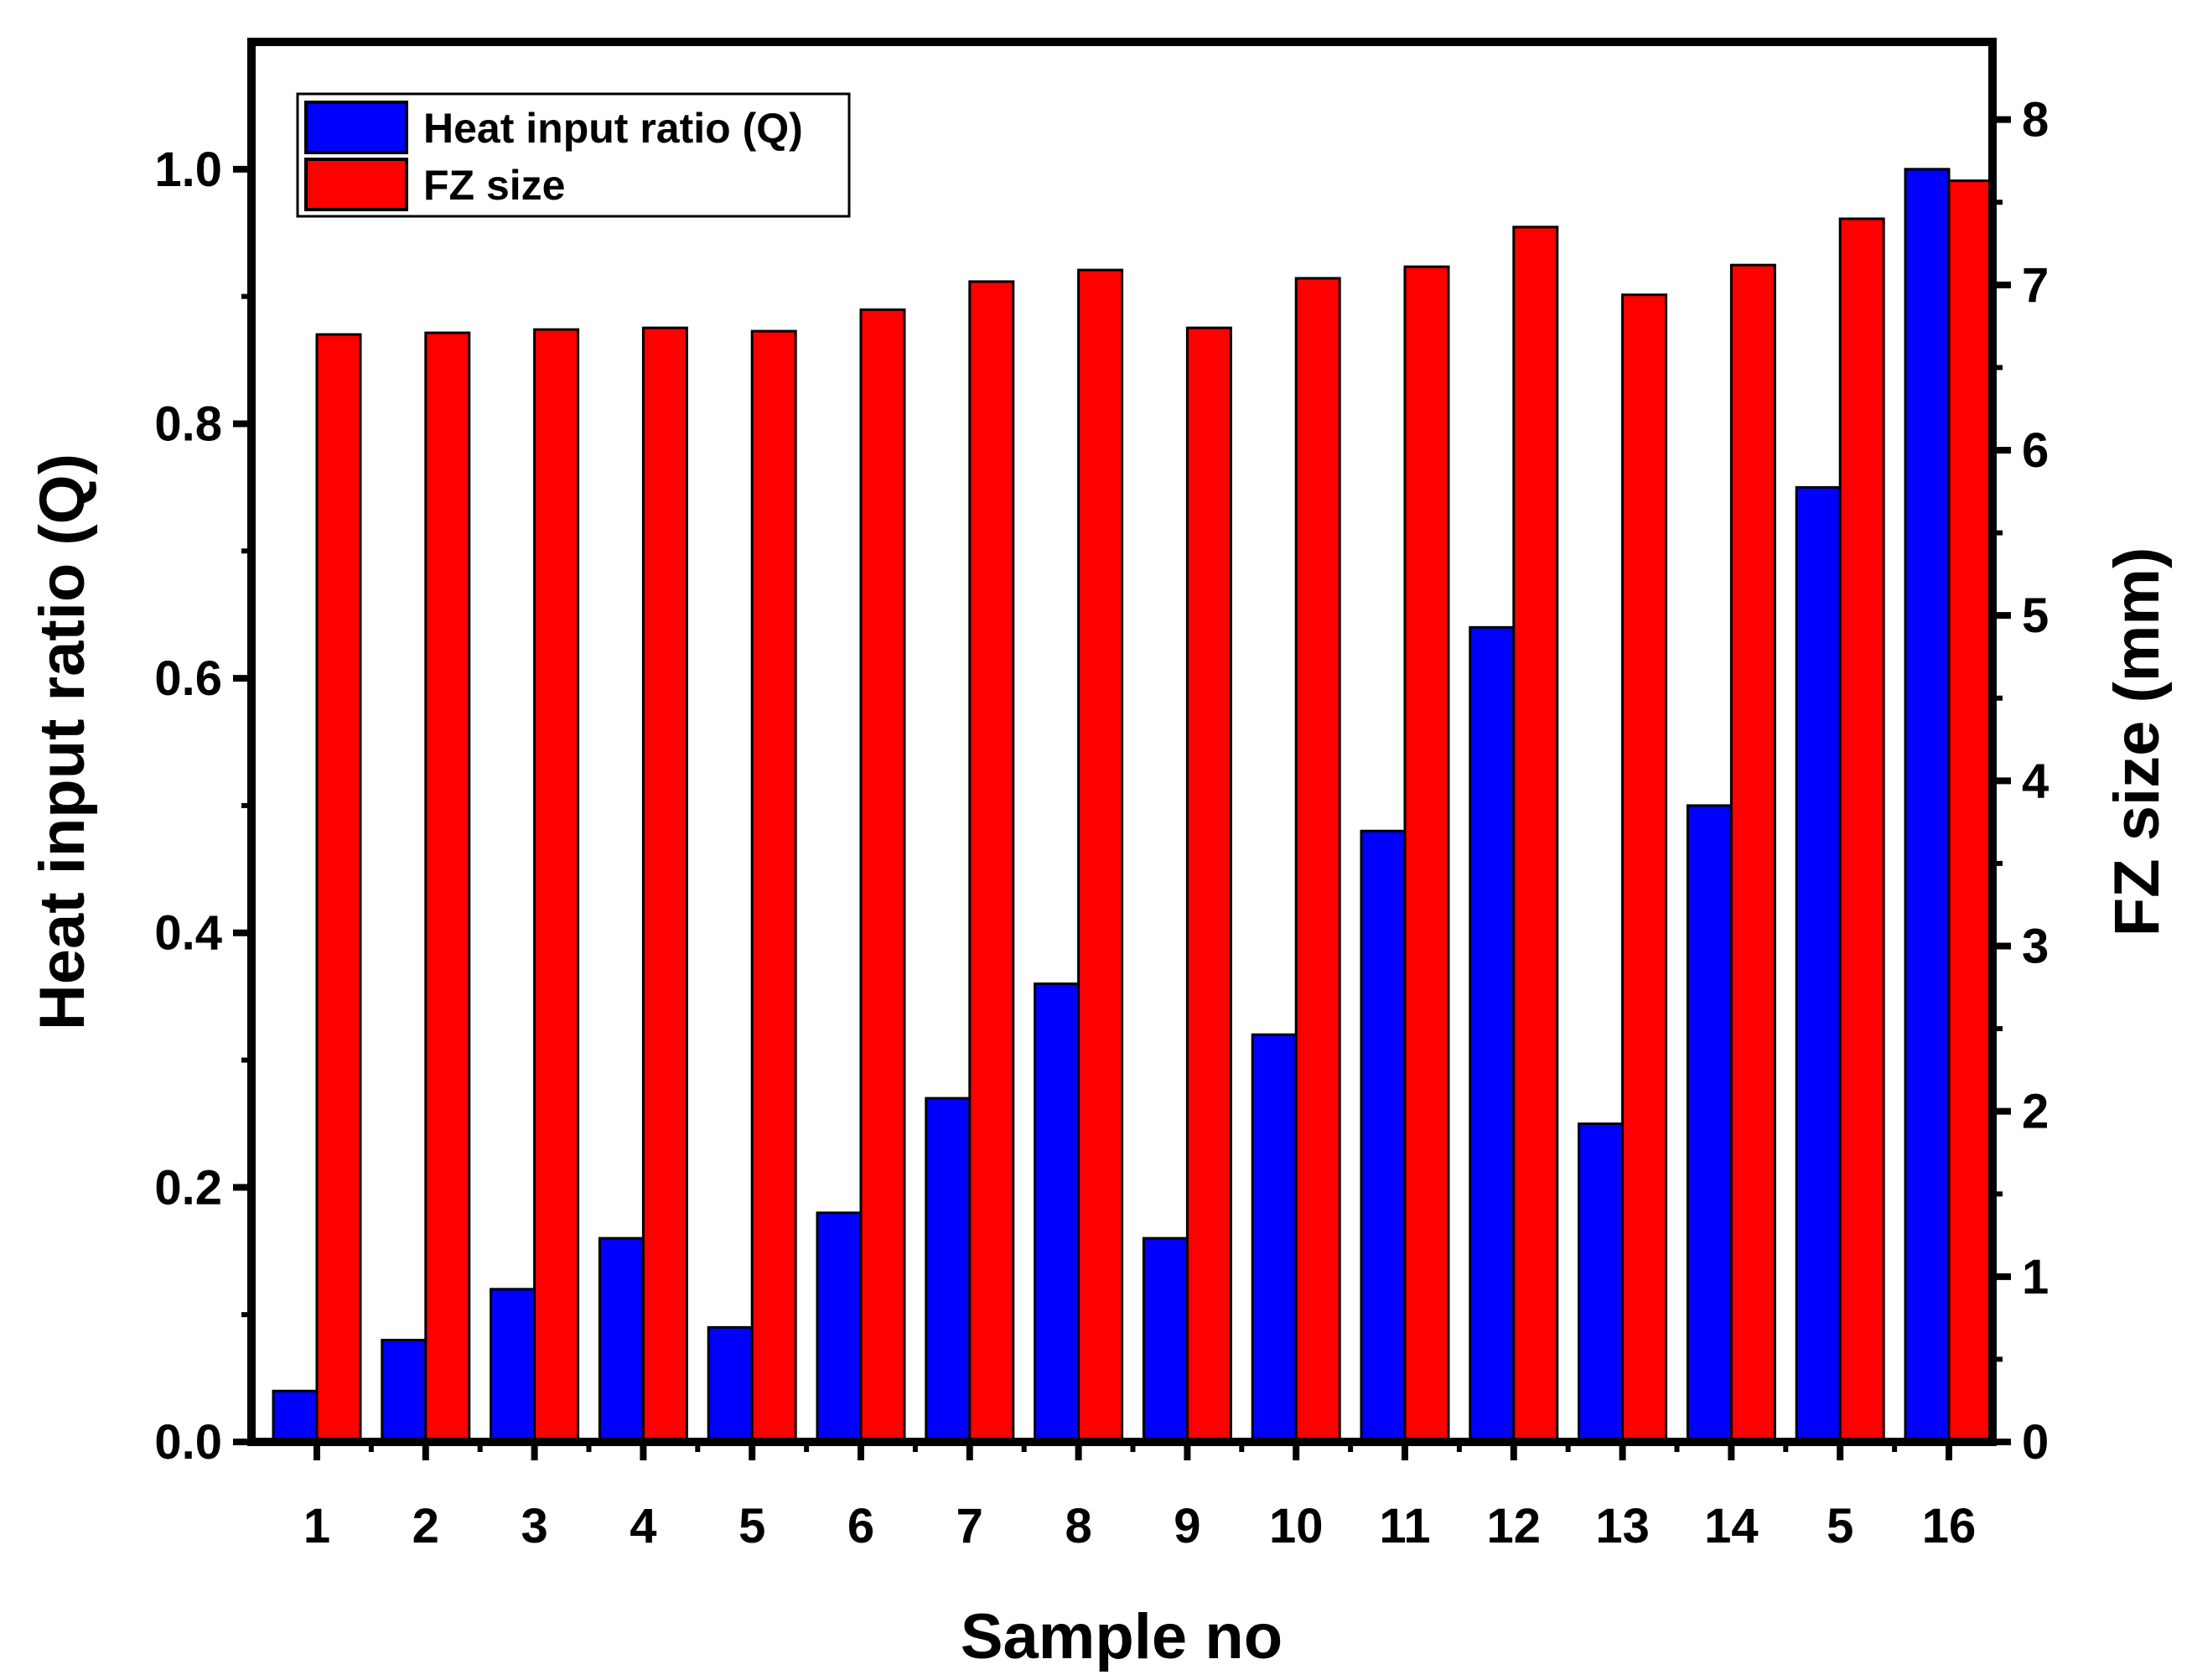  I want to click on y2-tick-label: 0, so click(2036, 1442).